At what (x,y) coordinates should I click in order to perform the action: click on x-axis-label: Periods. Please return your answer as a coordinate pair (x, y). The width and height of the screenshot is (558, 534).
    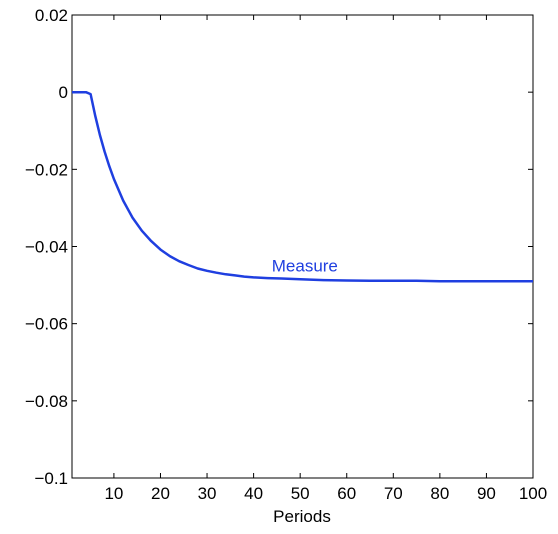
    Looking at the image, I should click on (302, 516).